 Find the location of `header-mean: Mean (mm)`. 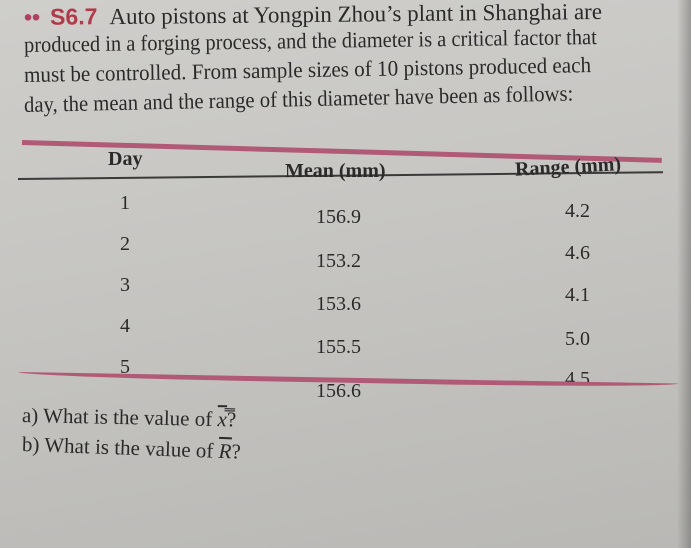

header-mean: Mean (mm) is located at coordinates (335, 171).